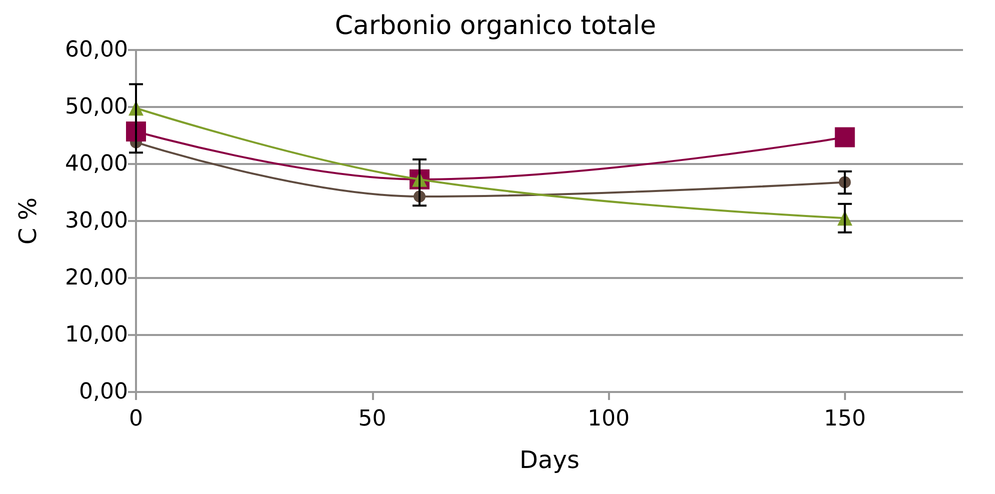 This screenshot has width=995, height=494. What do you see at coordinates (845, 419) in the screenshot?
I see `x-tick-label: 150` at bounding box center [845, 419].